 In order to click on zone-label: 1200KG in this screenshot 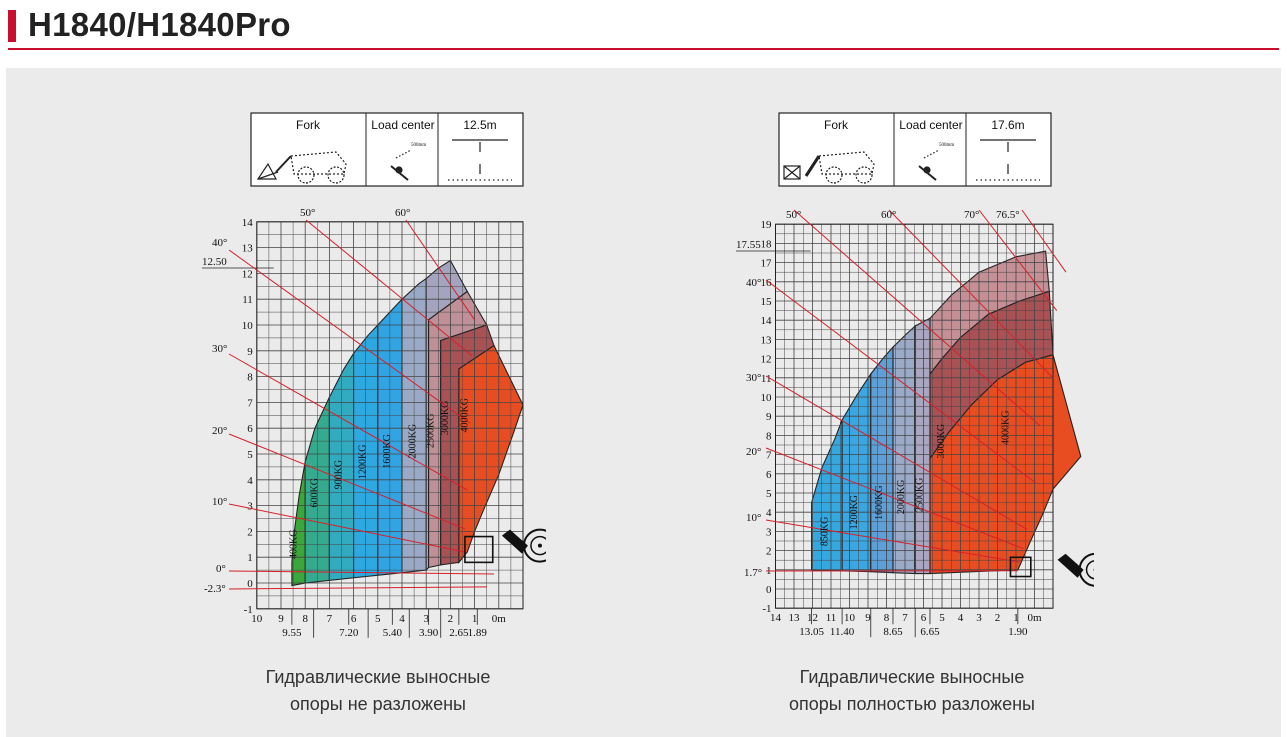, I will do `click(363, 462)`.